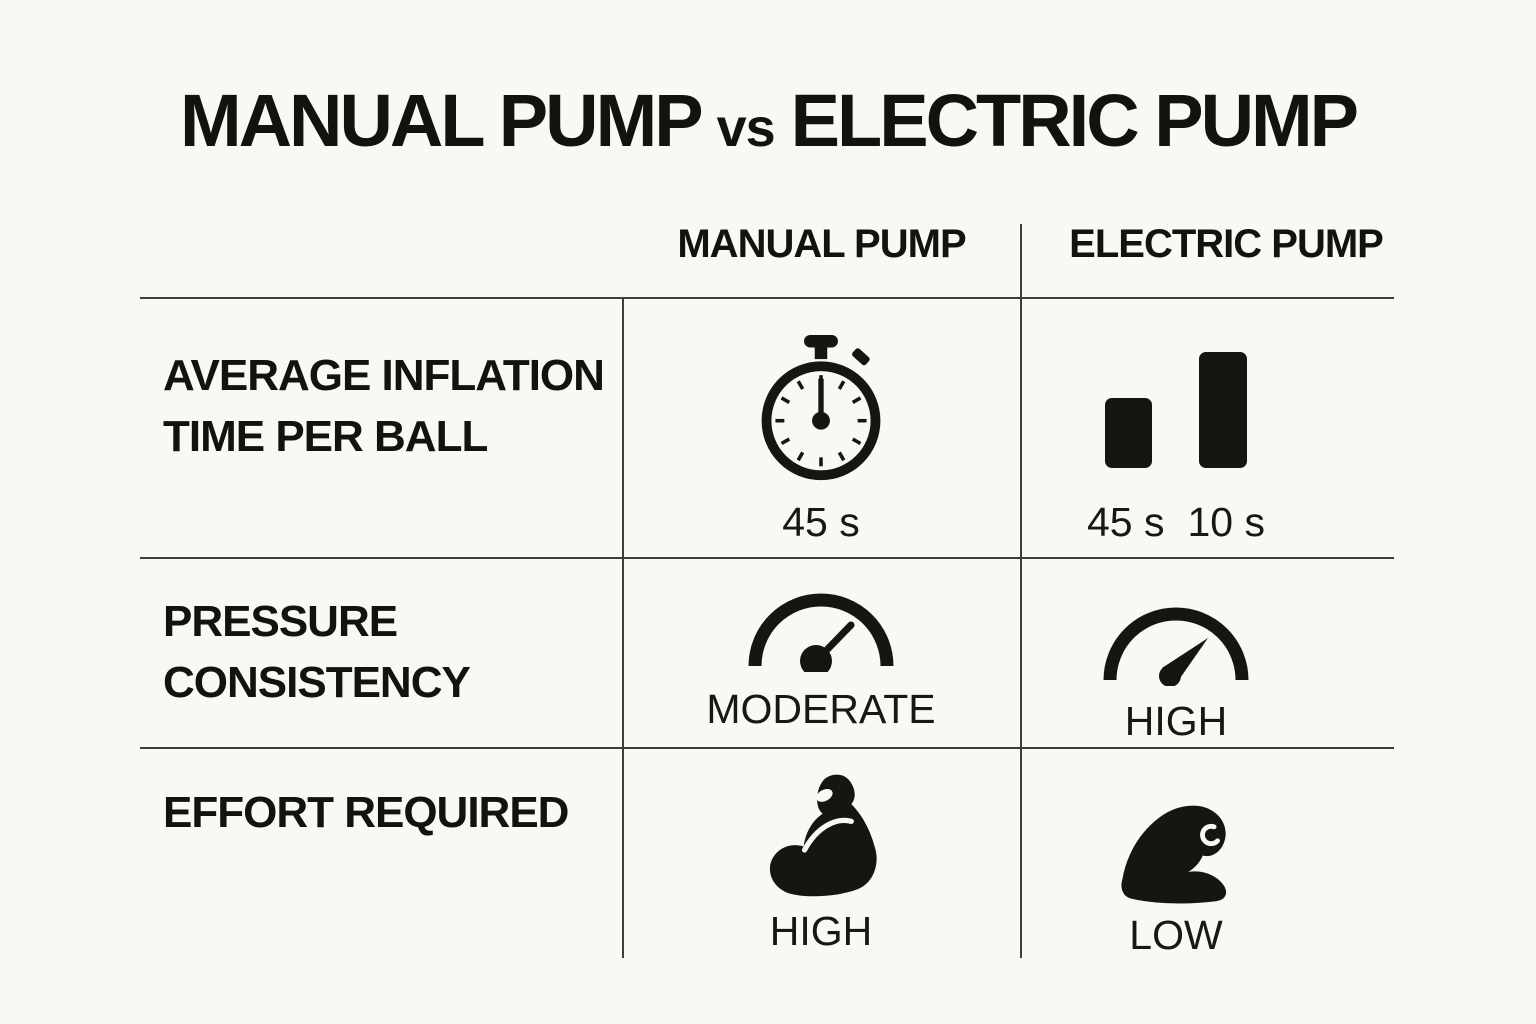 This screenshot has width=1536, height=1024. What do you see at coordinates (1176, 410) in the screenshot?
I see `bar-chart-icon` at bounding box center [1176, 410].